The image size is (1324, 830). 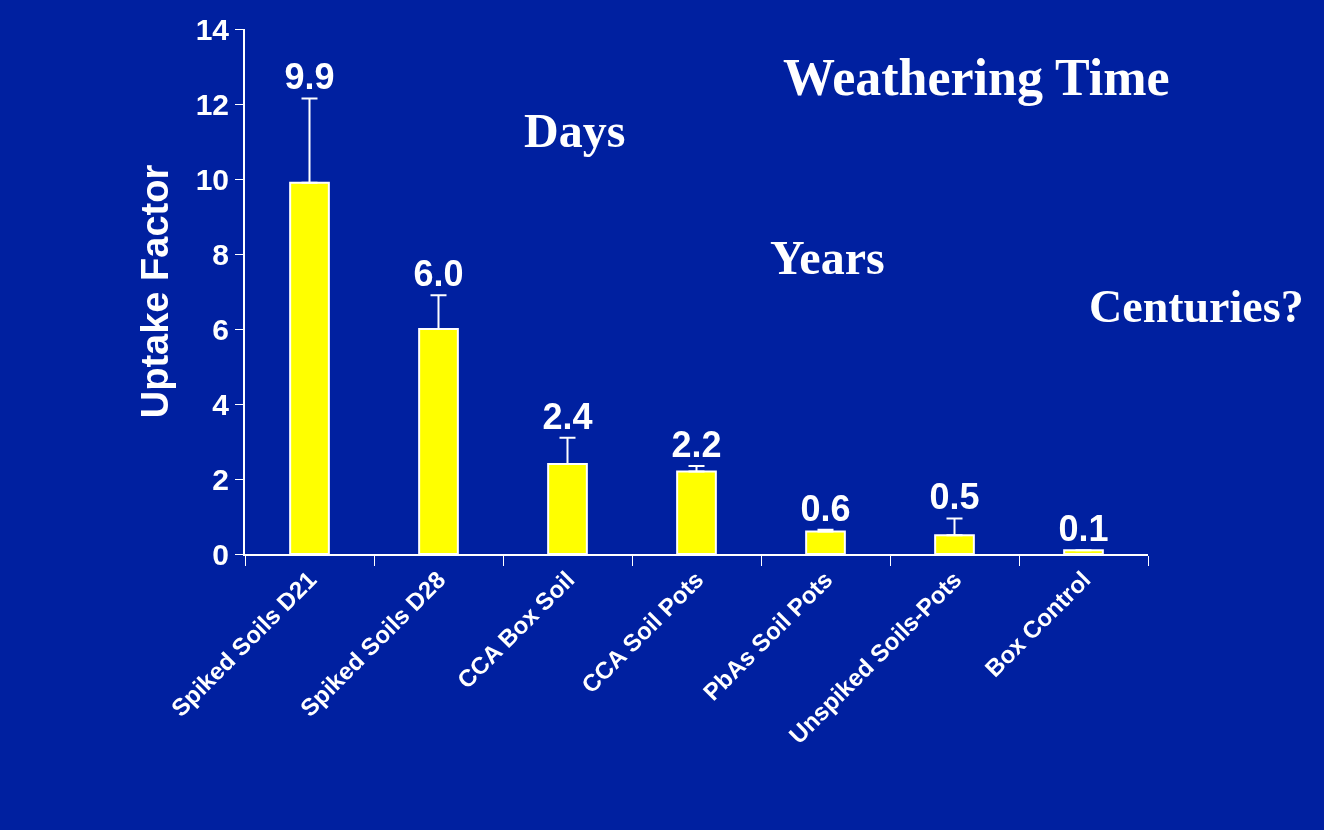 I want to click on y-tick-label: 14, so click(x=212, y=29).